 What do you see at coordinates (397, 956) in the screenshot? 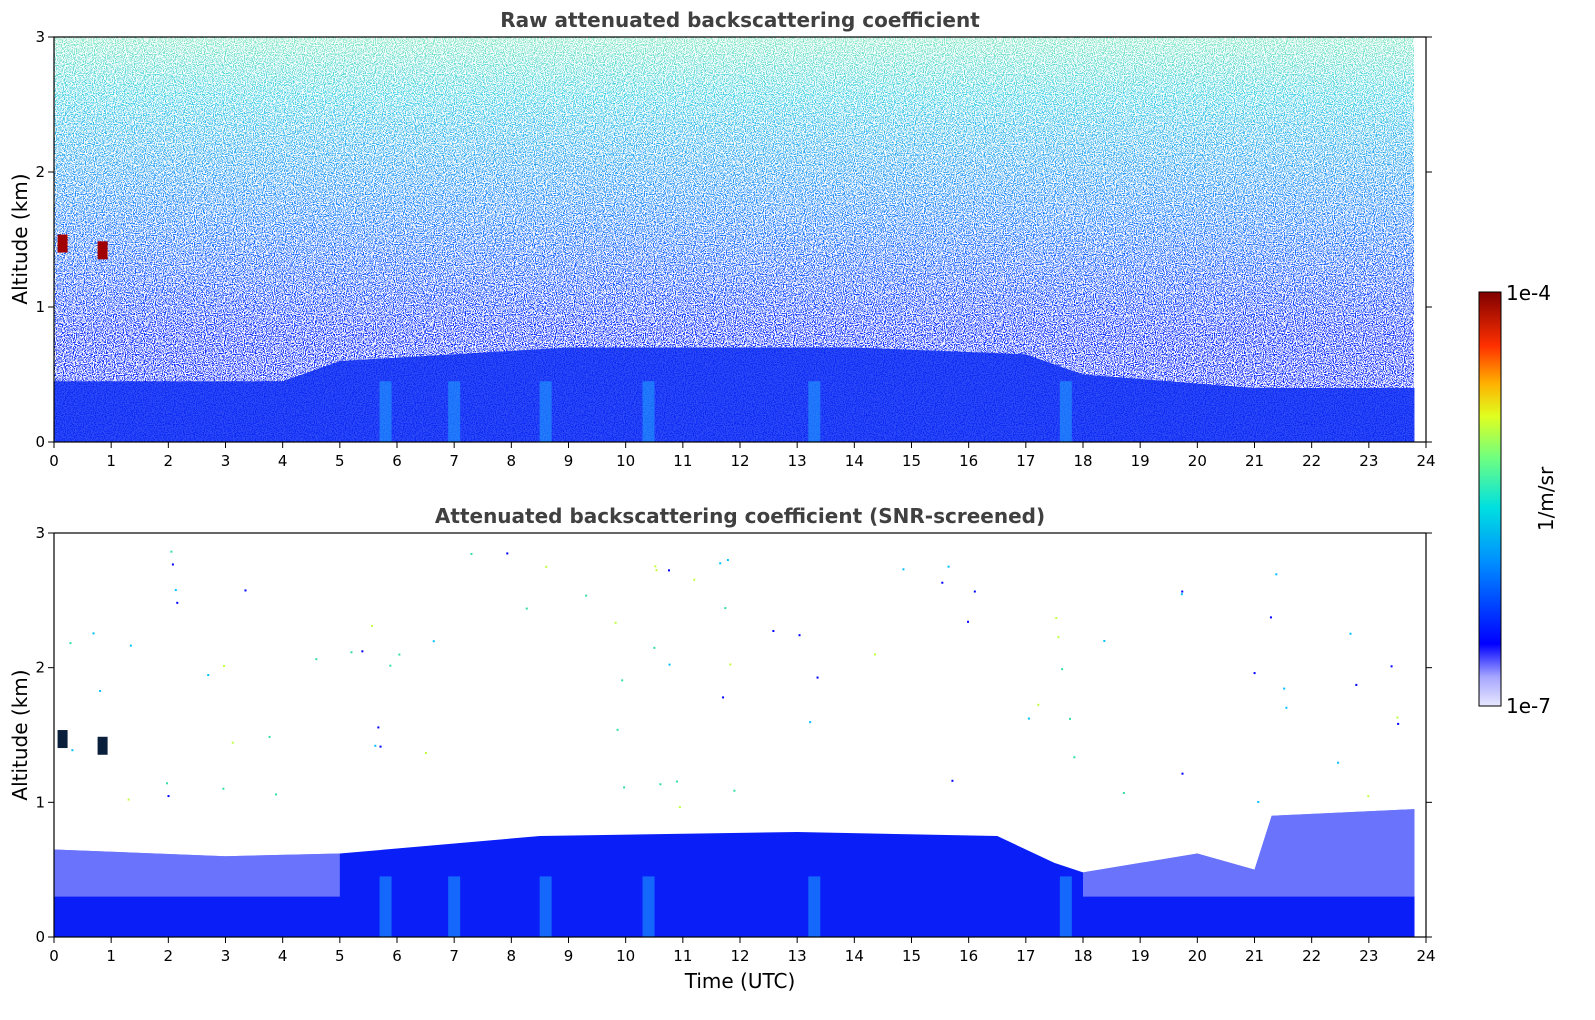
I see `x-tick-label: 6` at bounding box center [397, 956].